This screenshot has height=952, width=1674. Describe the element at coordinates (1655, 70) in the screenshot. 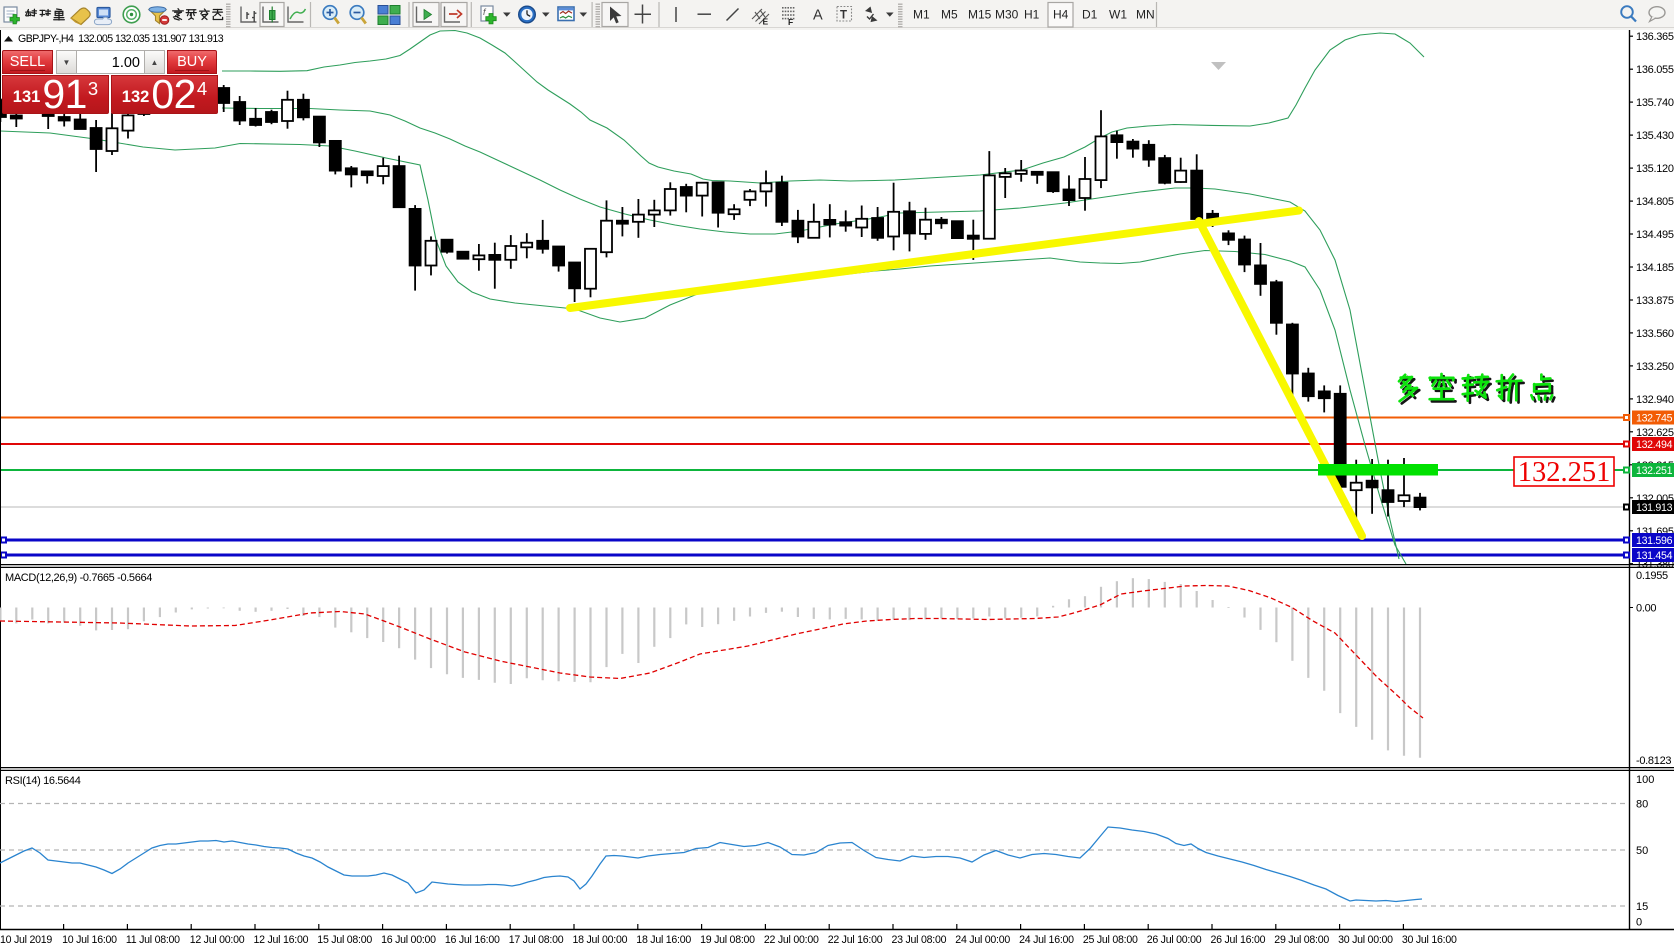

I see `svg-text: 136.055` at that location.